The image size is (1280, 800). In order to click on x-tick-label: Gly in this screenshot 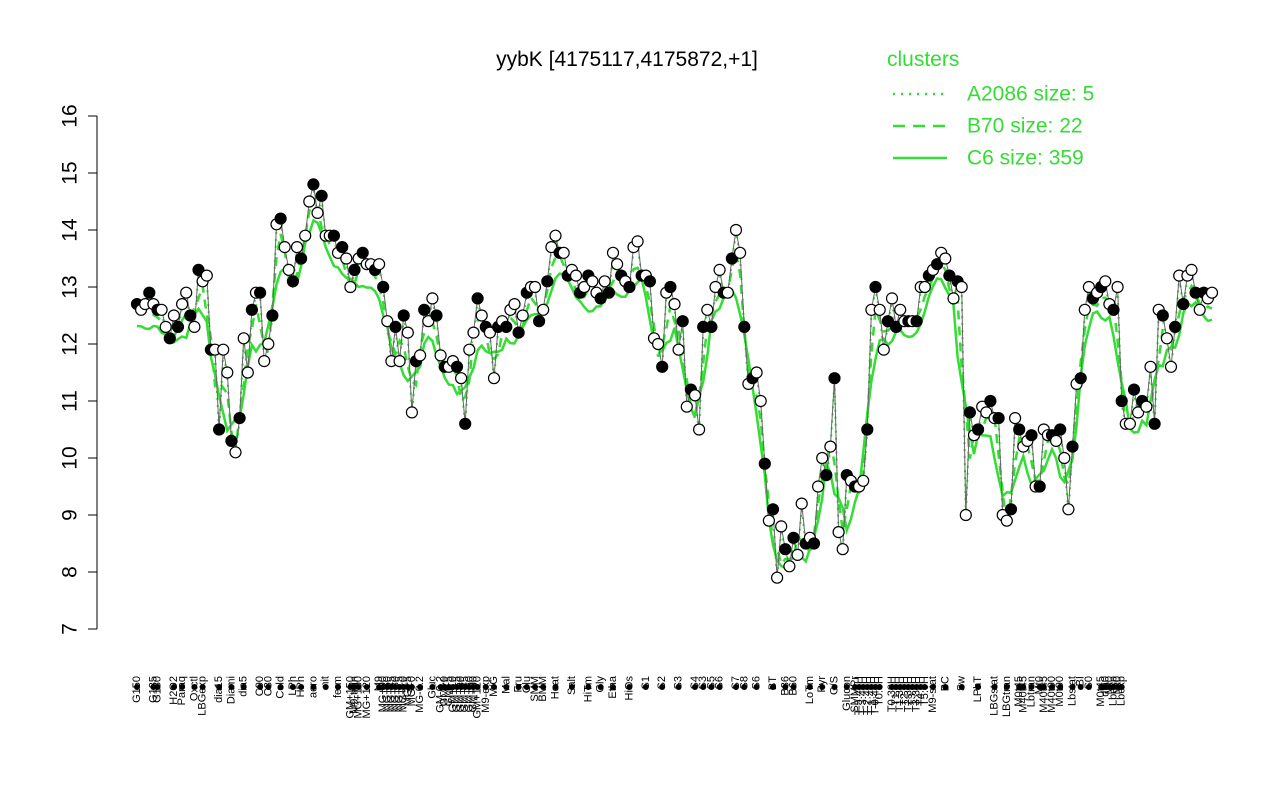, I will do `click(601, 684)`.